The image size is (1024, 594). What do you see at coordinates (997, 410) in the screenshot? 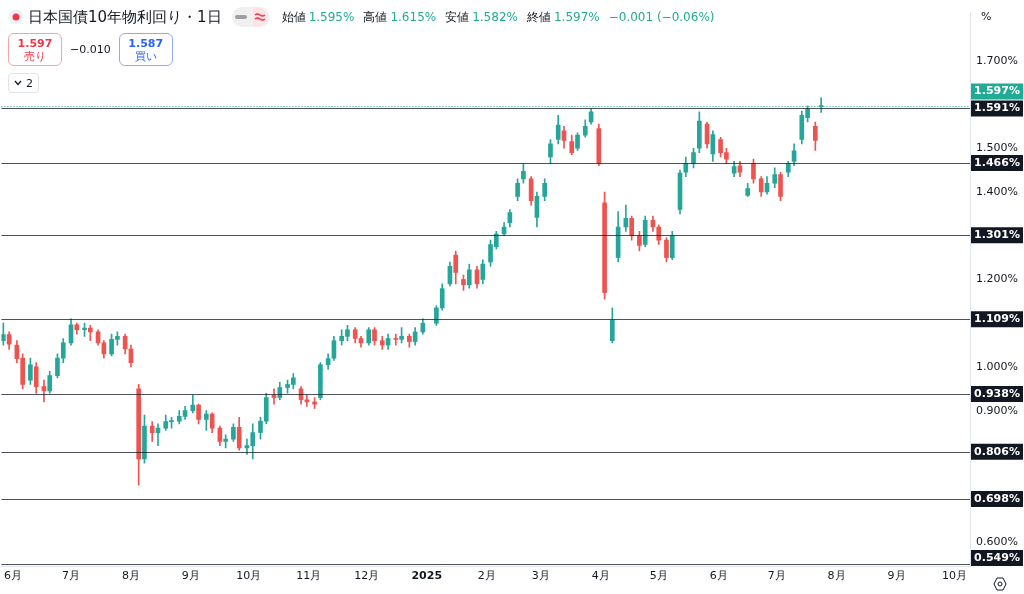
I see `y-tick-label: 0.900%` at bounding box center [997, 410].